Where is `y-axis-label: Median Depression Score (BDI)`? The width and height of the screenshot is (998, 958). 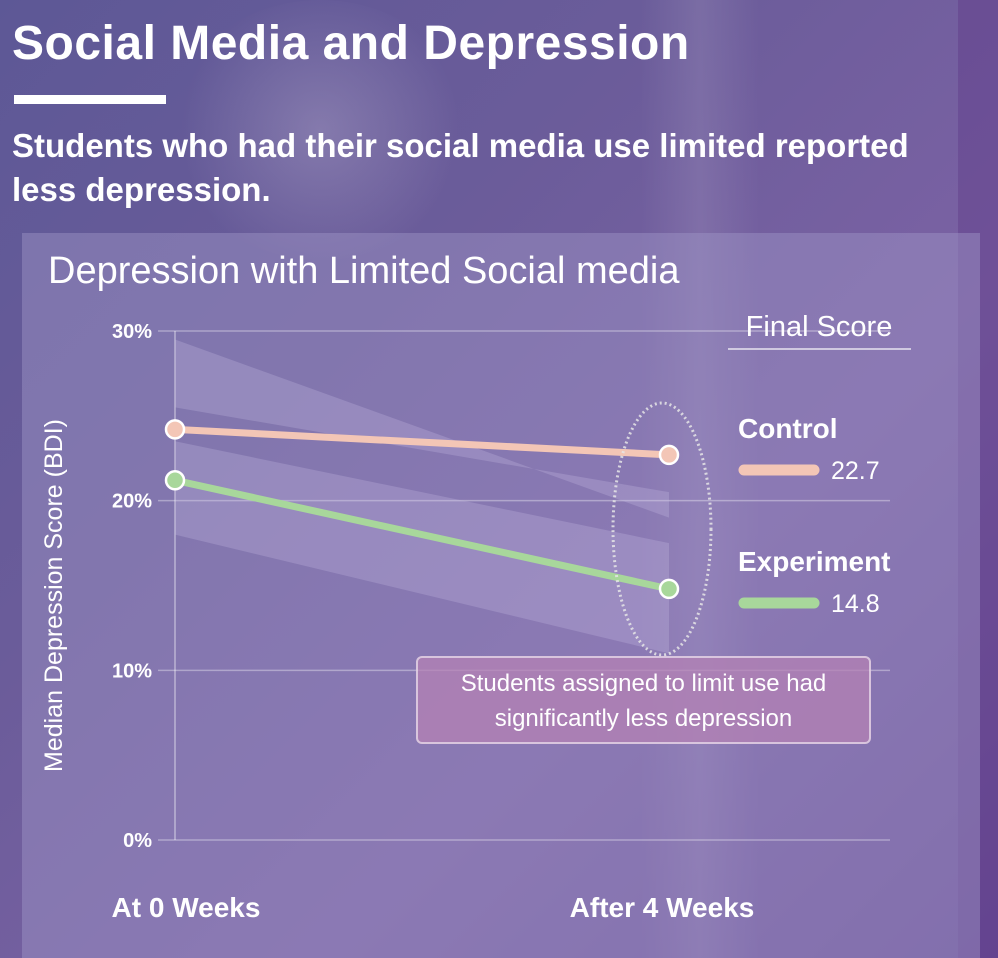
y-axis-label: Median Depression Score (BDI) is located at coordinates (54, 595).